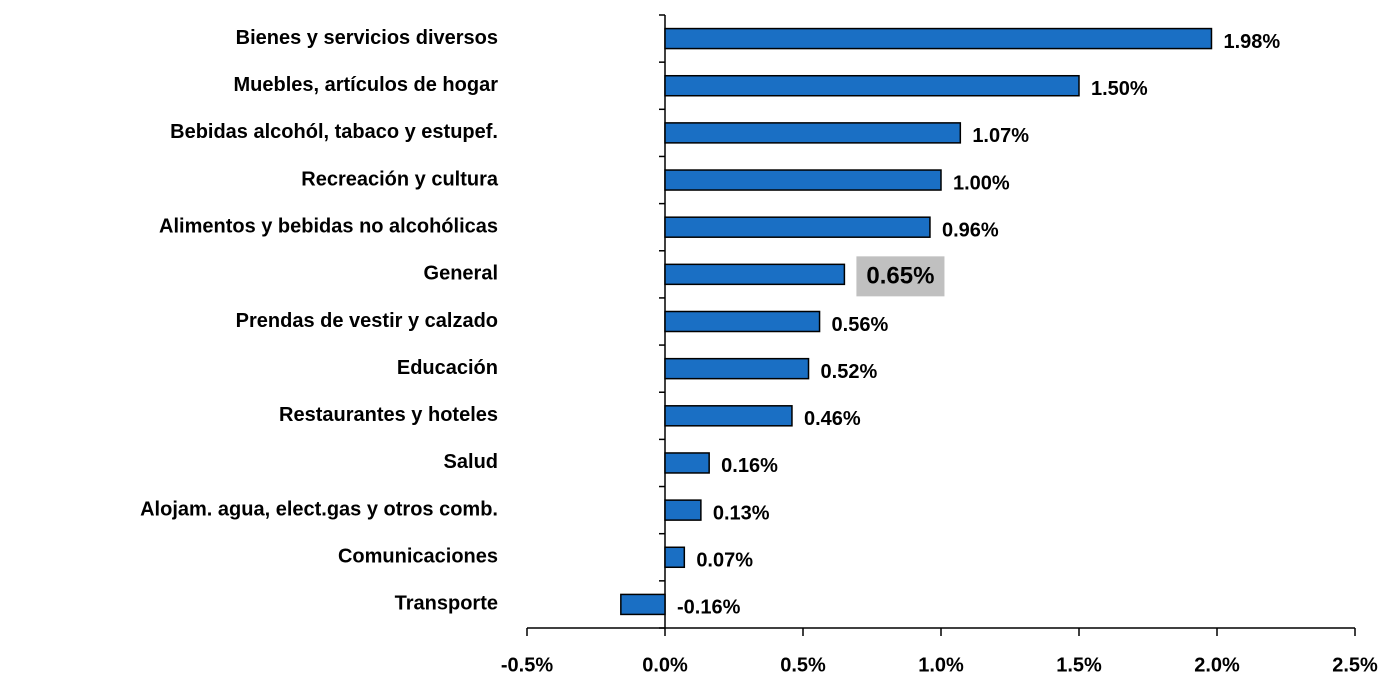 The image size is (1387, 676). I want to click on category-label: Recreación y cultura, so click(400, 179).